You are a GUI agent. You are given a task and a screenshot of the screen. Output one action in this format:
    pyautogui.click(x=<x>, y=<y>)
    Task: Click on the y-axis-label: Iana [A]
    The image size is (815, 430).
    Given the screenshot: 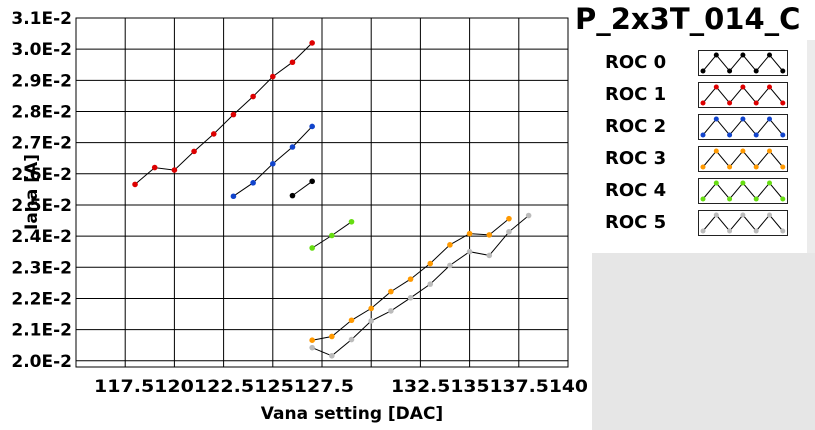 What is the action you would take?
    pyautogui.click(x=32, y=192)
    